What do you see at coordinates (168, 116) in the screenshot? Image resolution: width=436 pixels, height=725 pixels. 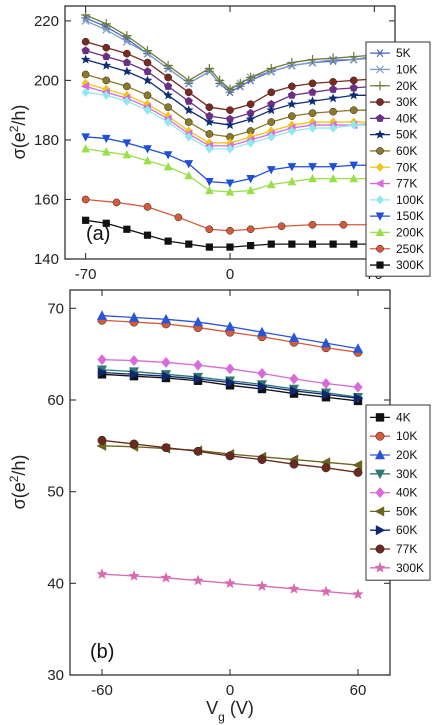 I see `data-point-70k` at bounding box center [168, 116].